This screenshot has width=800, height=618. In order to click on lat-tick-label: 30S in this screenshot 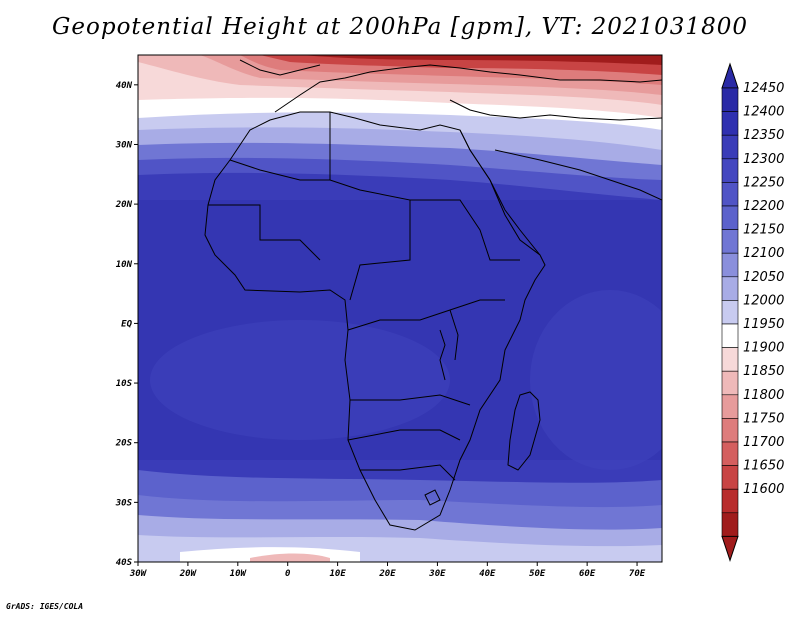, I will do `click(124, 503)`.